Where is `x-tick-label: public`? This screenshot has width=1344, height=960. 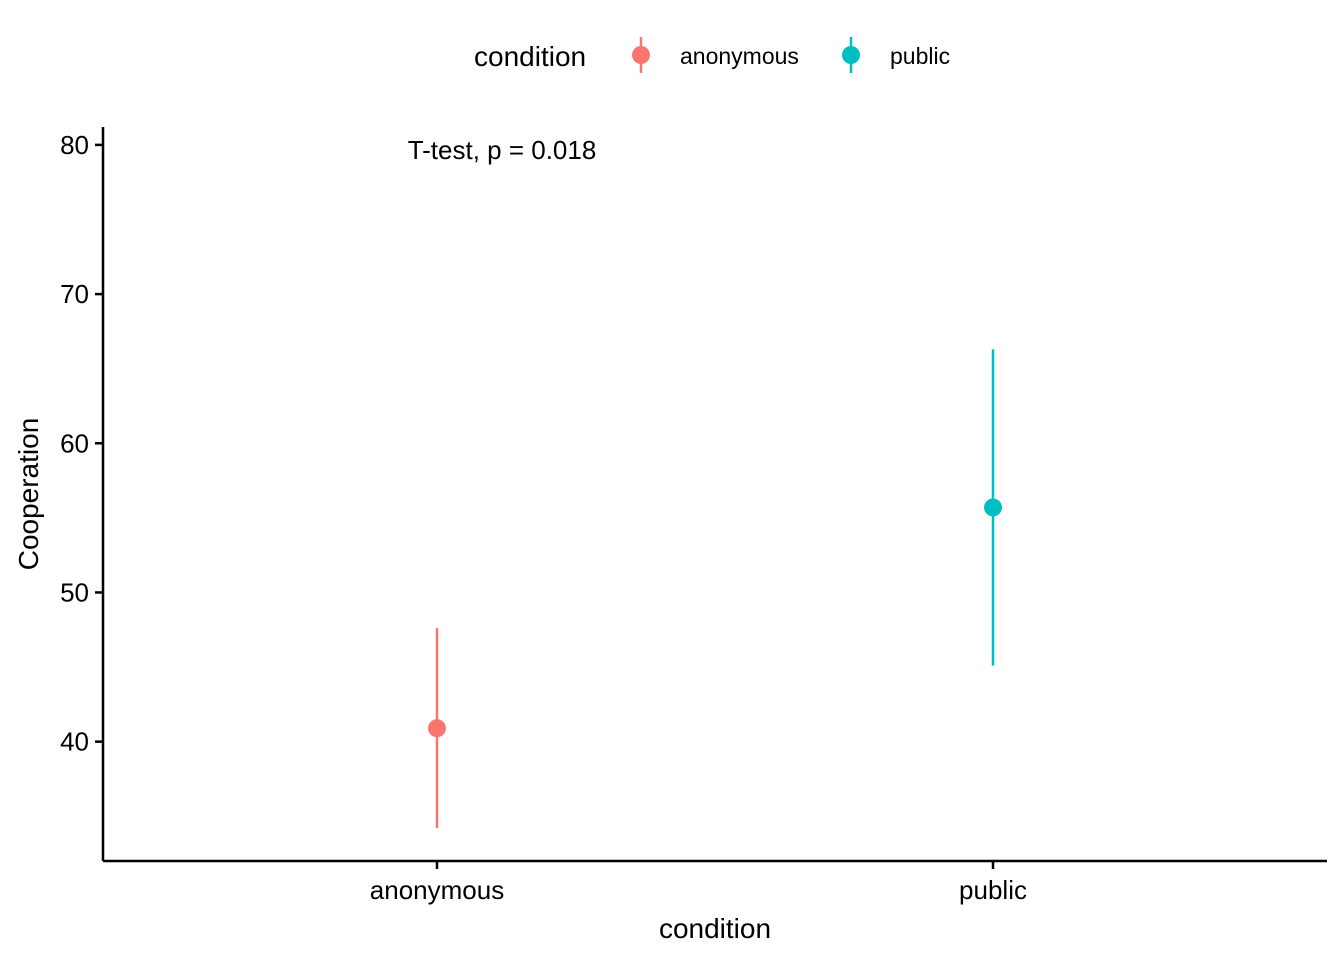 x-tick-label: public is located at coordinates (993, 890).